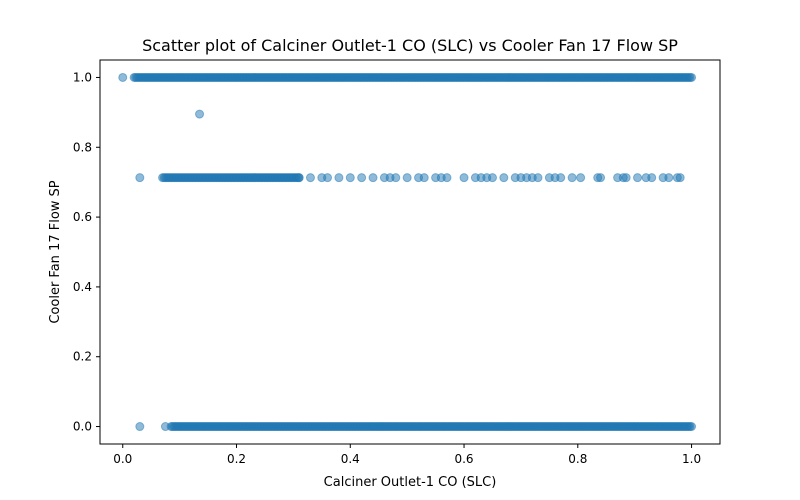 The image size is (800, 500). I want to click on x-axis-ticks: 0.0 0.2 0.4 0.6 0.8 1.0, so click(407, 455).